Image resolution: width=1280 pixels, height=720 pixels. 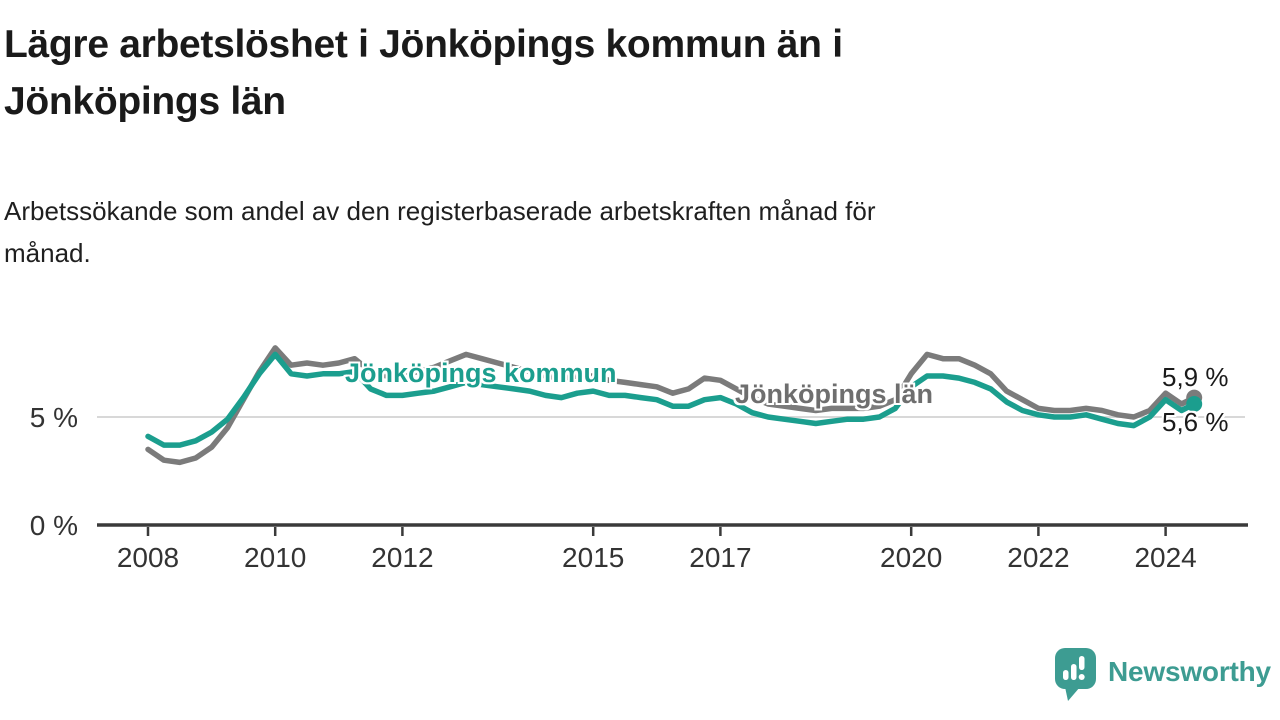 I want to click on x-tick-label: 2012, so click(x=402, y=557).